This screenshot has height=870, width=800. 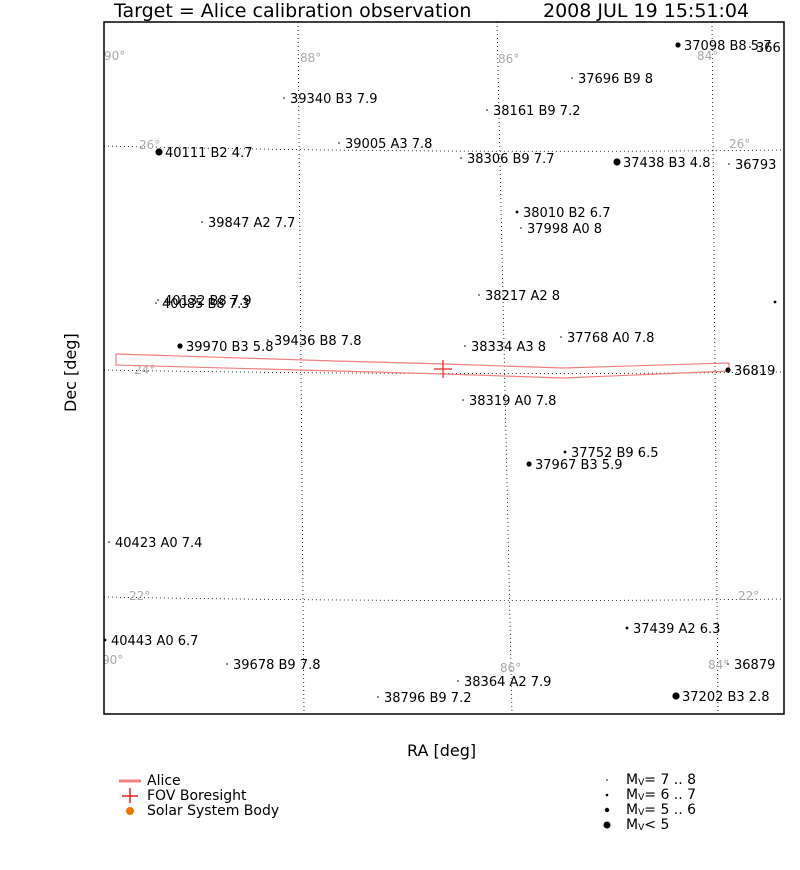 I want to click on alice-line-icon, so click(x=132, y=780).